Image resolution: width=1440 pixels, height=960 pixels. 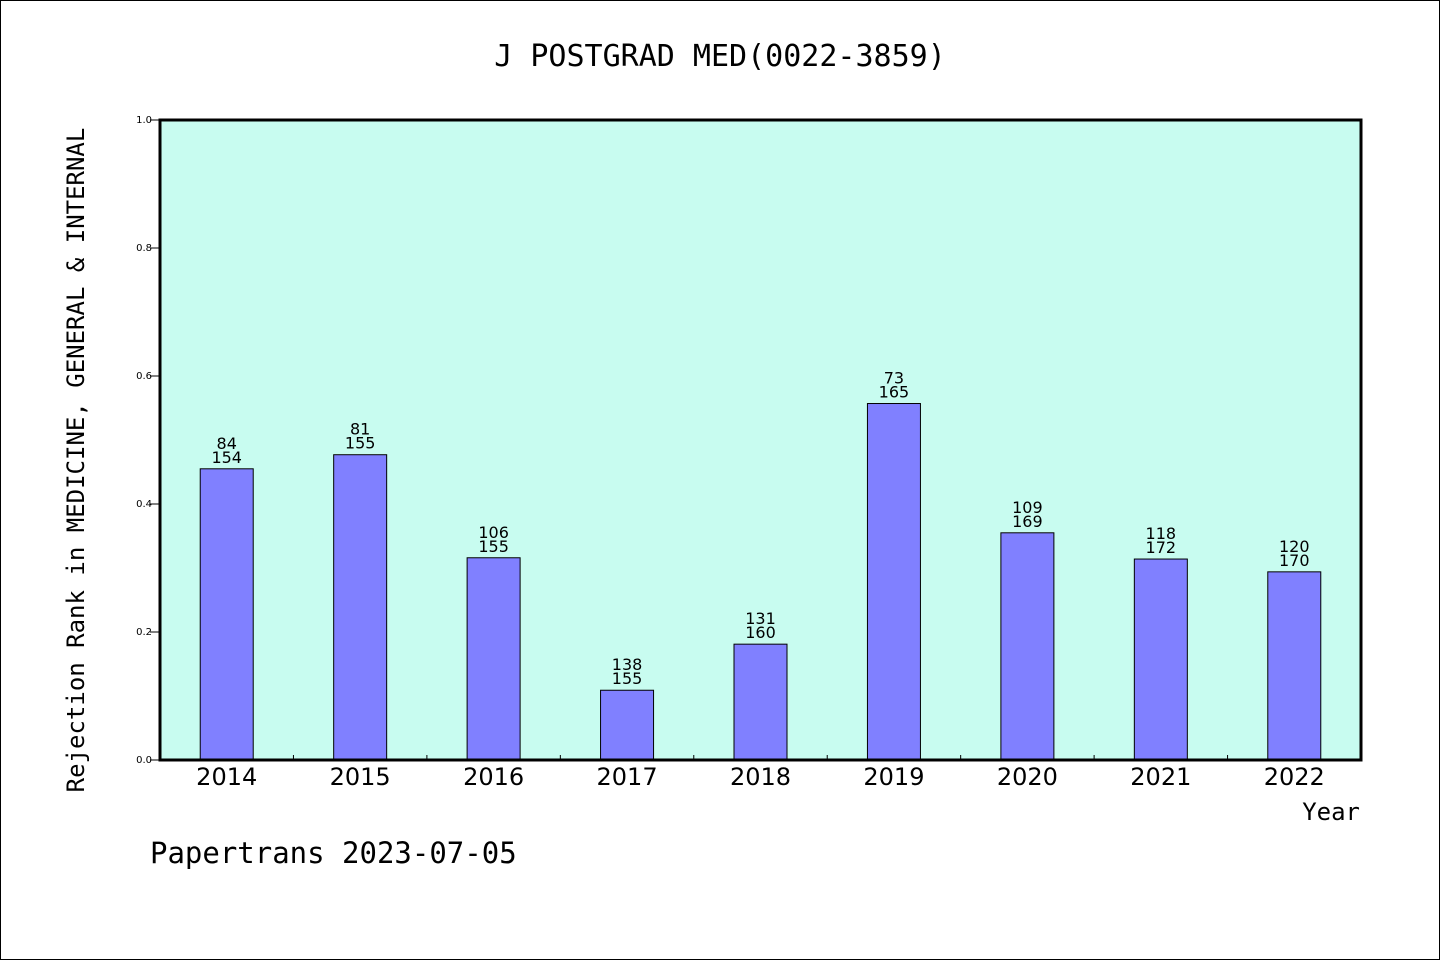 What do you see at coordinates (226, 777) in the screenshot?
I see `x-tick-label: 2014` at bounding box center [226, 777].